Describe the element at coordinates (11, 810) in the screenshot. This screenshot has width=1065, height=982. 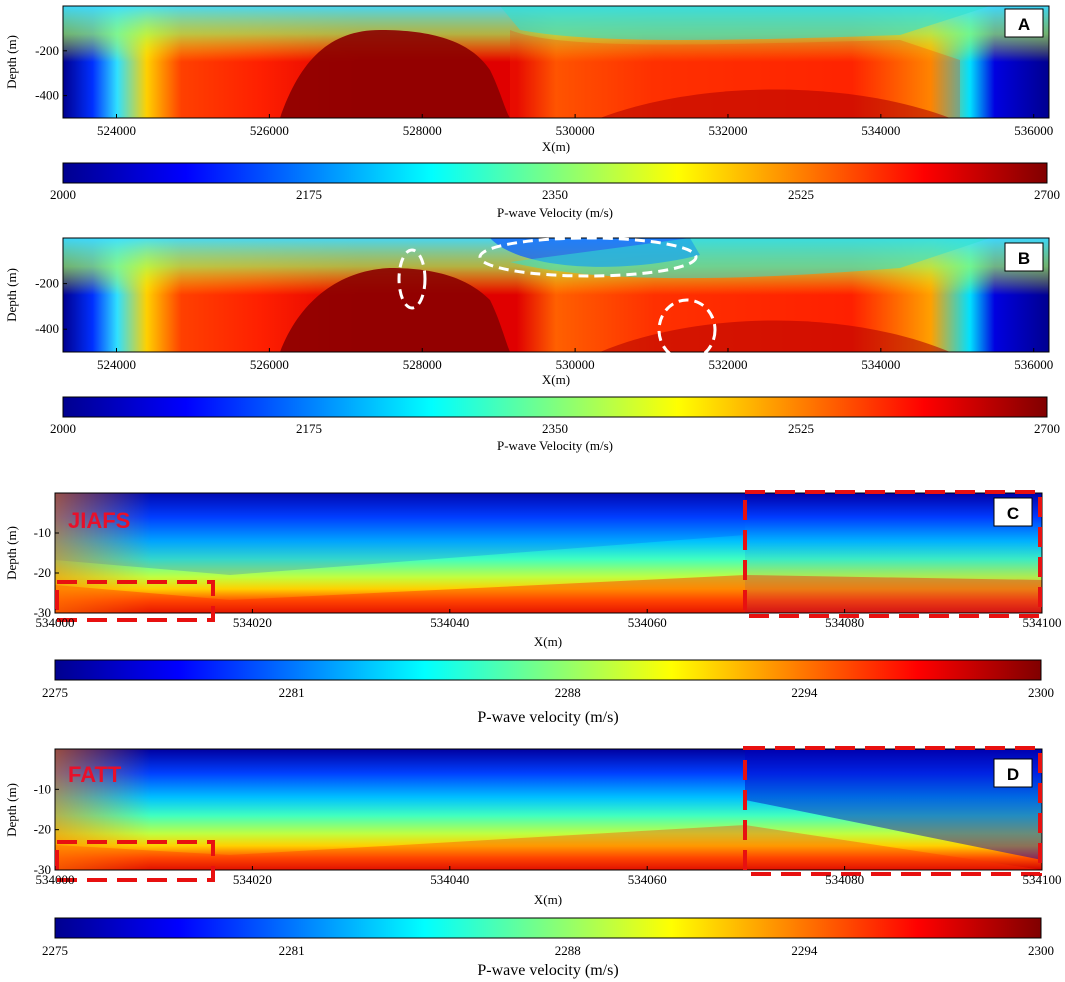
I see `panel-d-ylabel: Depth (m)` at that location.